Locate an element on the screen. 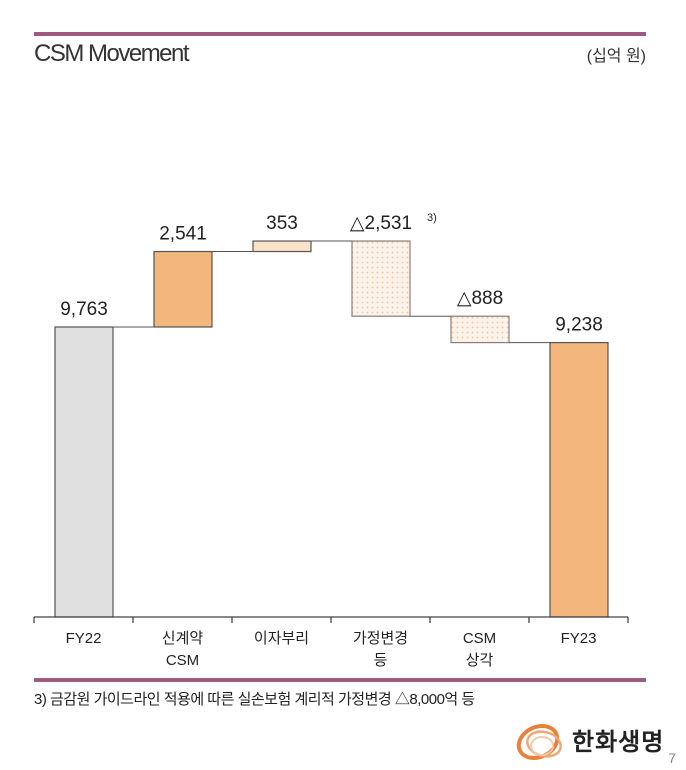  company-logo: 한화생명 7 is located at coordinates (597, 742).